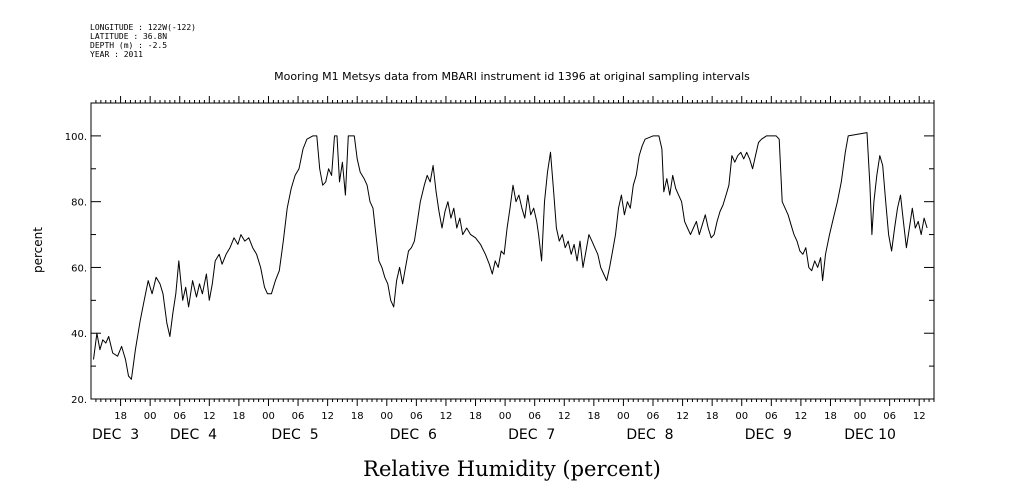 This screenshot has width=1009, height=504. What do you see at coordinates (143, 27) in the screenshot?
I see `meta-longitude: LONGITUDE : 122W(-122)` at bounding box center [143, 27].